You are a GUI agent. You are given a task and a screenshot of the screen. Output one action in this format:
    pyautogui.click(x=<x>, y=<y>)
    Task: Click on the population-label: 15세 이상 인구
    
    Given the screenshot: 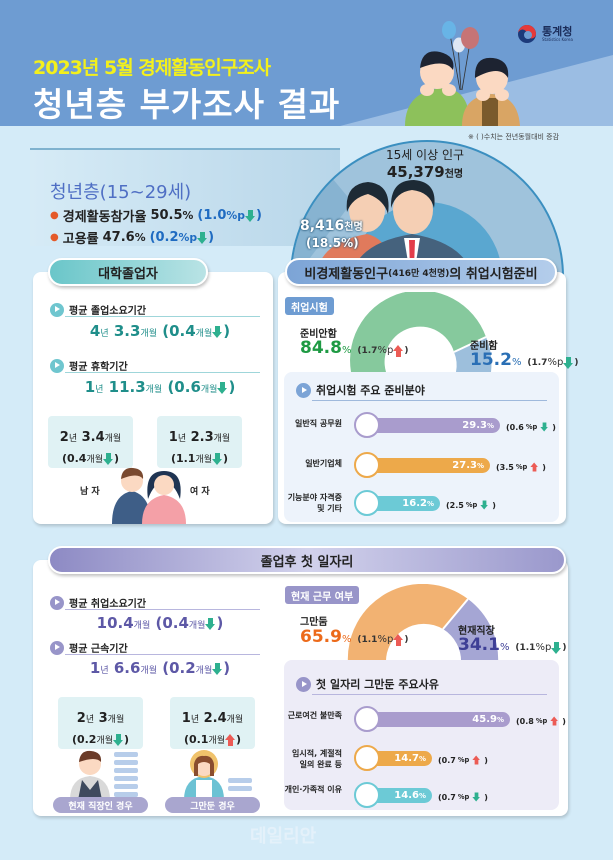 What is the action you would take?
    pyautogui.click(x=425, y=155)
    